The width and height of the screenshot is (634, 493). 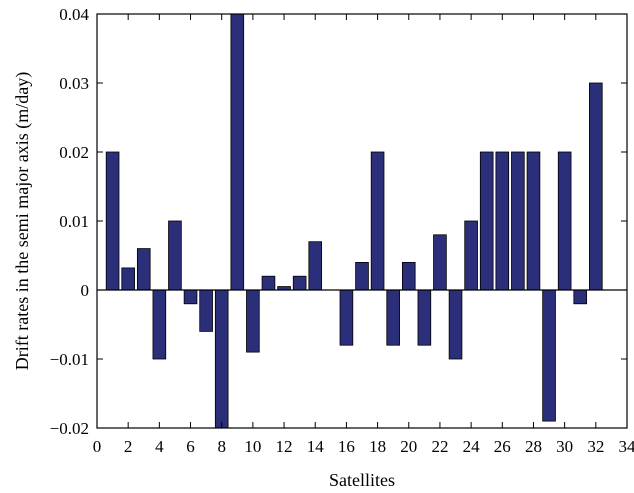 What do you see at coordinates (439, 446) in the screenshot?
I see `x-tick-label-22: 22` at bounding box center [439, 446].